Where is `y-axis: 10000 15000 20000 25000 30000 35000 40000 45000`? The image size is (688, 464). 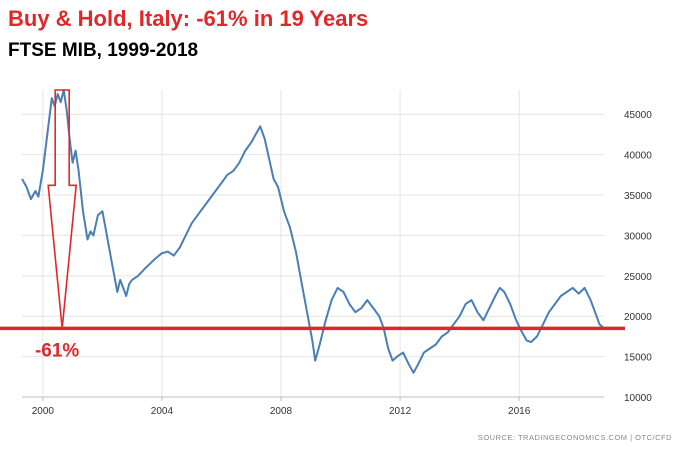 y-axis: 10000 15000 20000 25000 30000 35000 40000 45000 is located at coordinates (638, 257).